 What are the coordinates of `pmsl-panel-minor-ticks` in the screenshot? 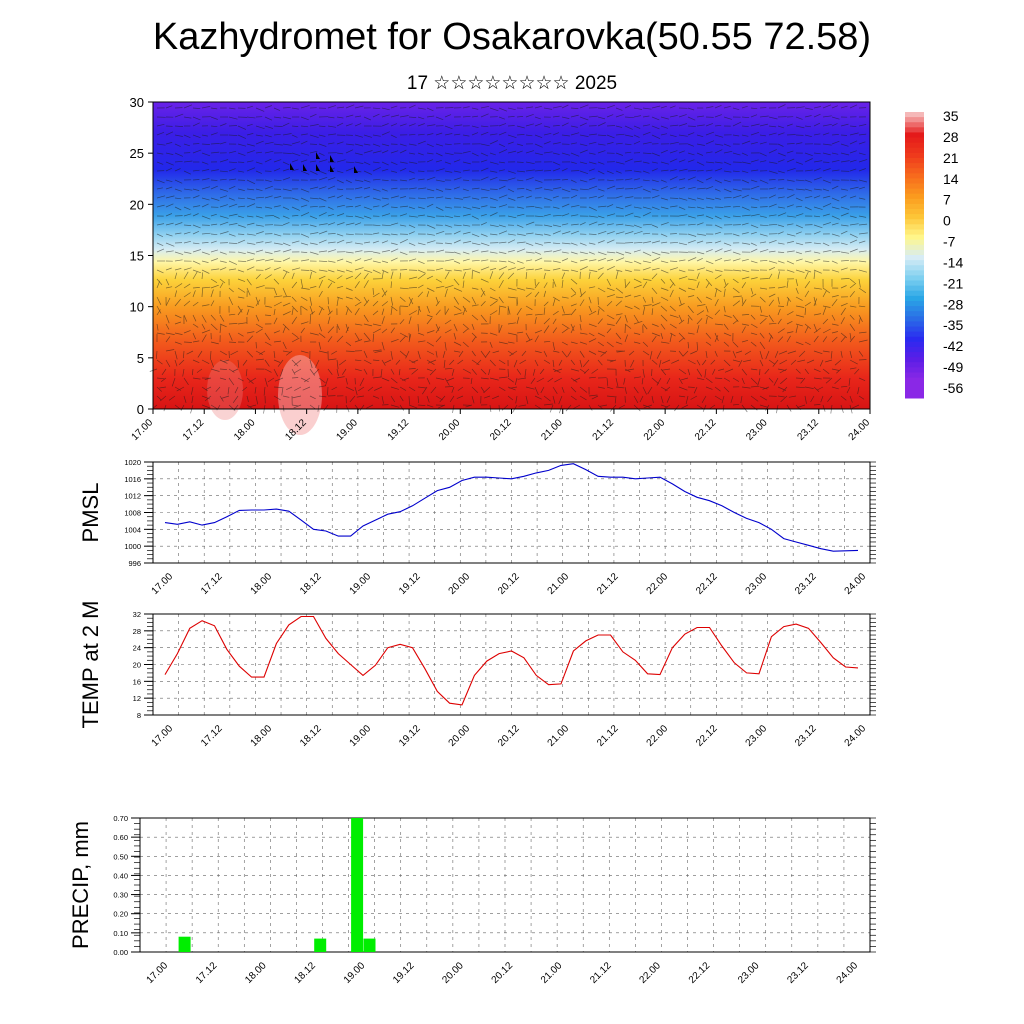 It's located at (511, 512).